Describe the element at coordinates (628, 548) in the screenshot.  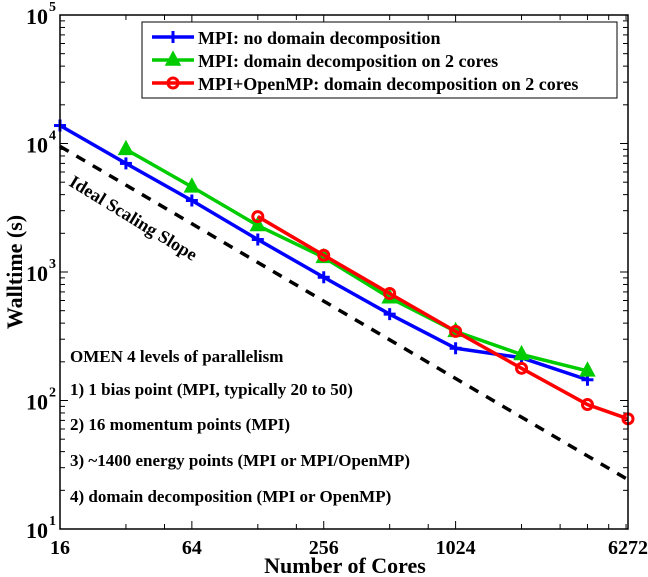
I see `x-tick-label: 6272` at that location.